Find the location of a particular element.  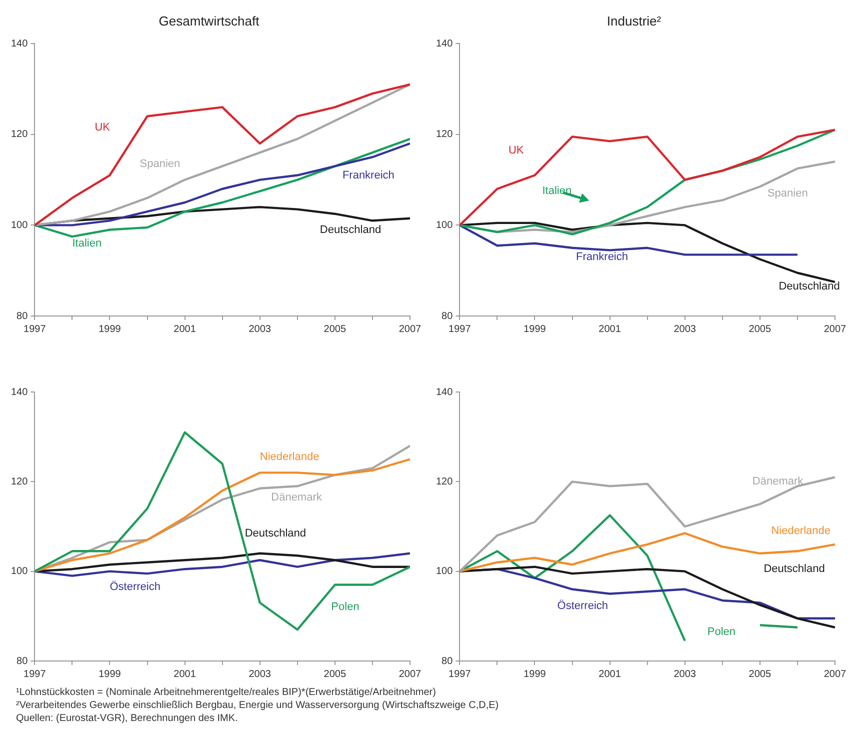

series-label: Polen is located at coordinates (345, 607).